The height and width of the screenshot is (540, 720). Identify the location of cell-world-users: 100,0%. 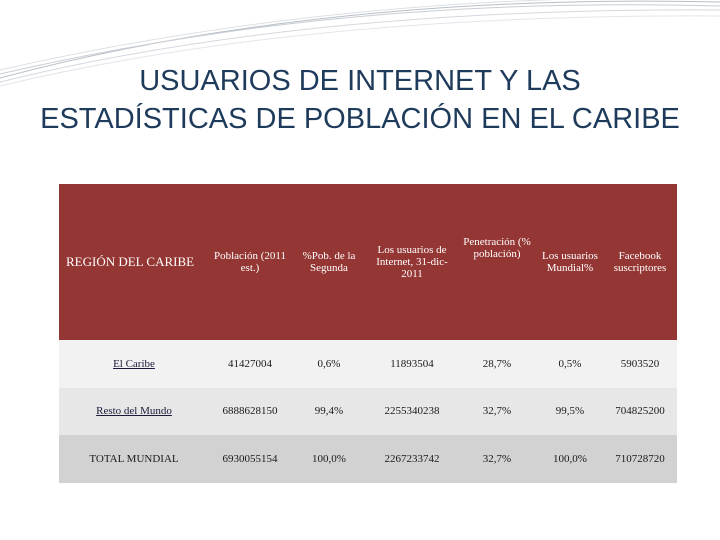
(570, 459).